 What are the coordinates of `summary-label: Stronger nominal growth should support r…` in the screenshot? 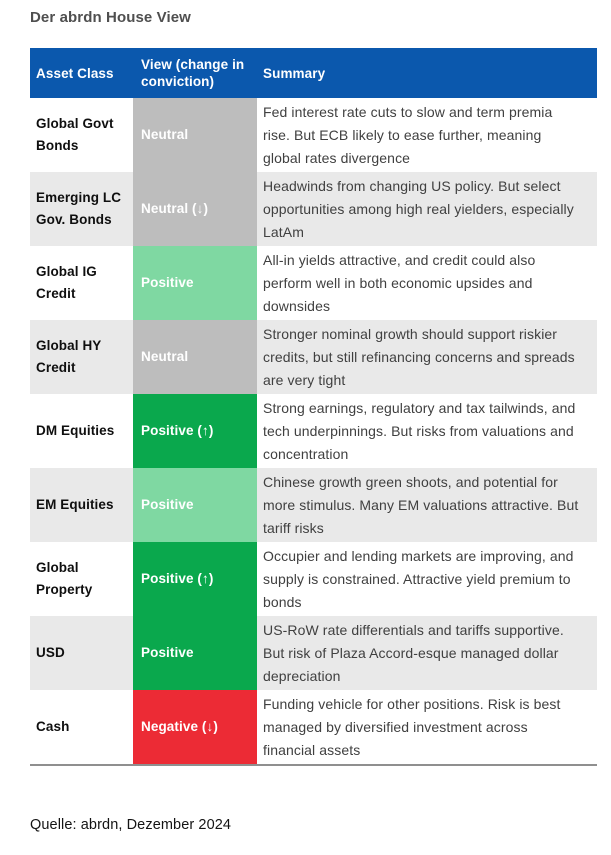 It's located at (419, 356).